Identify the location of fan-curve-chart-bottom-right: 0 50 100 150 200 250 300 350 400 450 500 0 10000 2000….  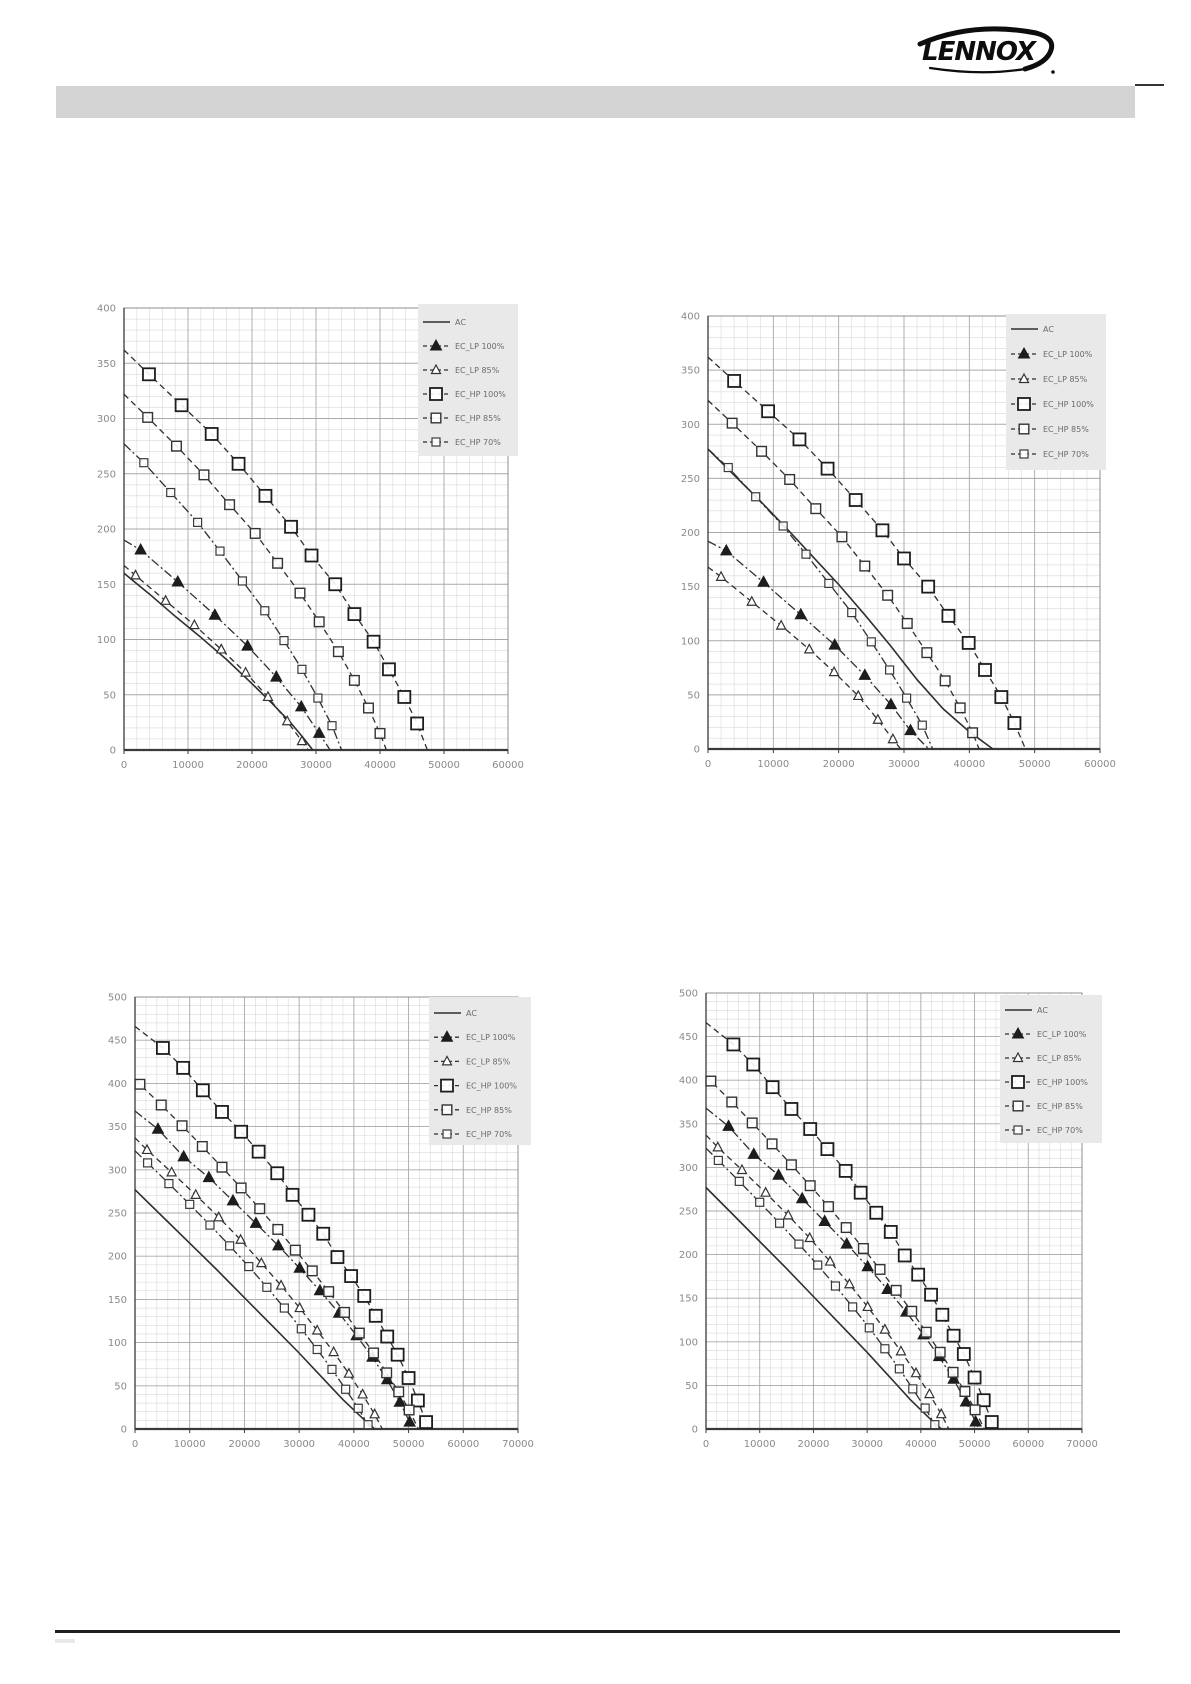
(890, 1219).